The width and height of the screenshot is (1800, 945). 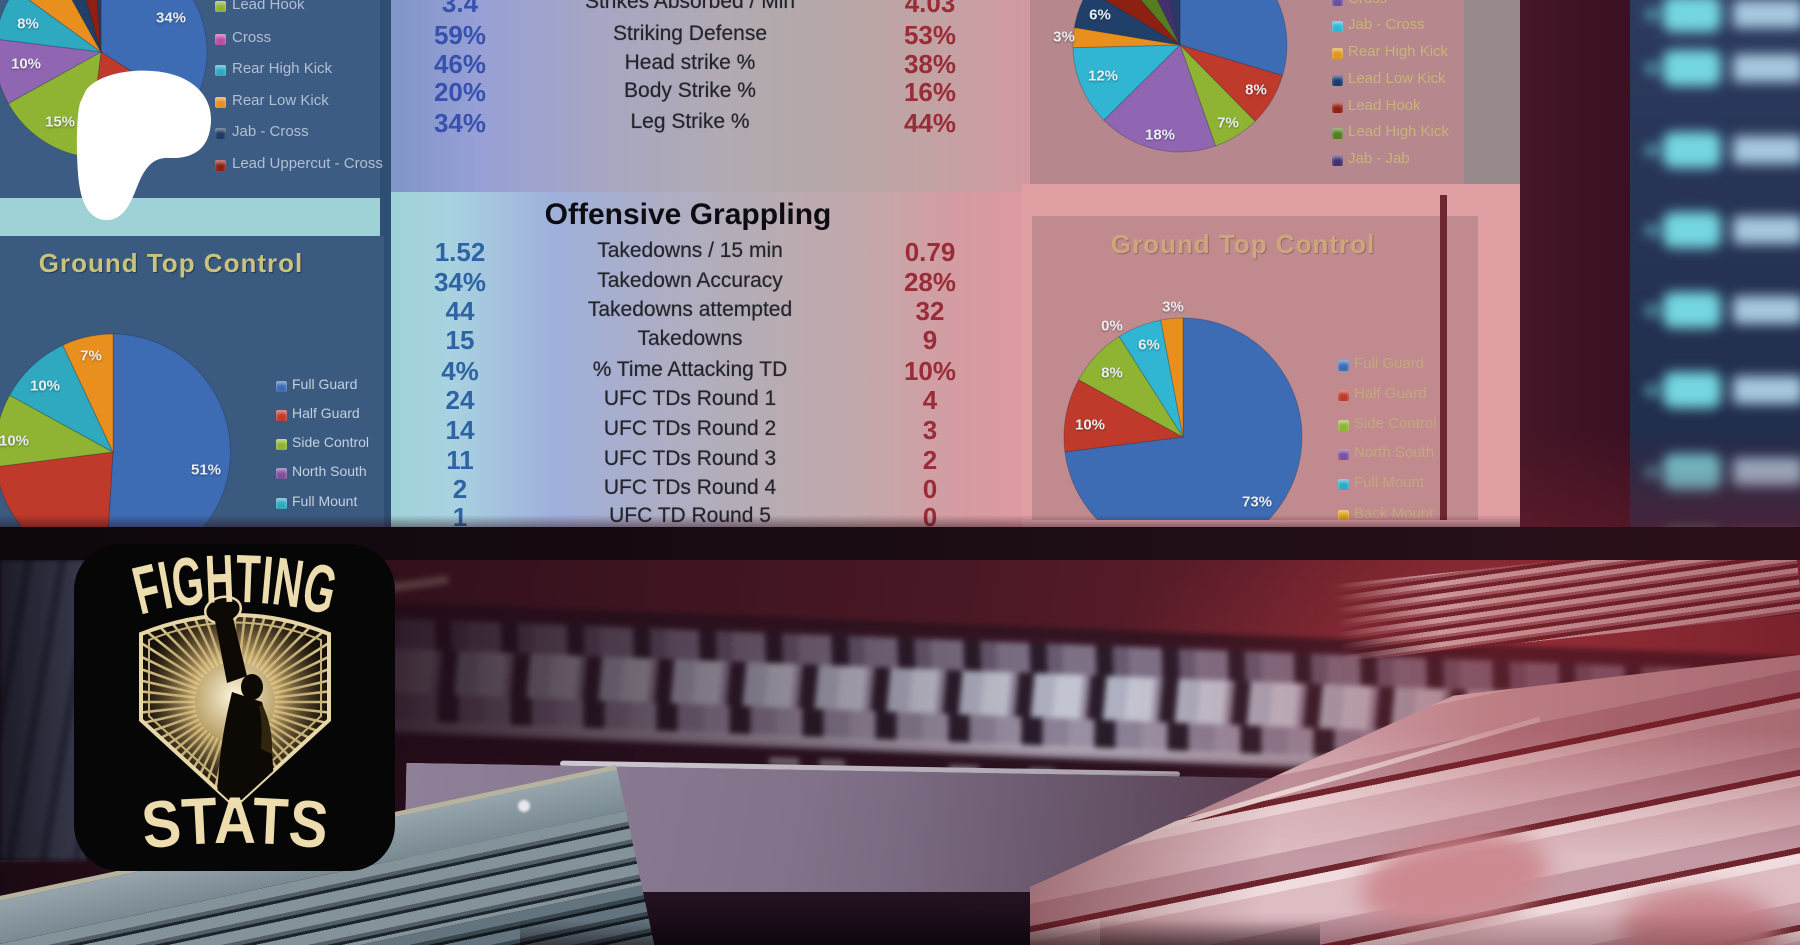 I want to click on svg-text: FIGHTING, so click(x=235, y=586).